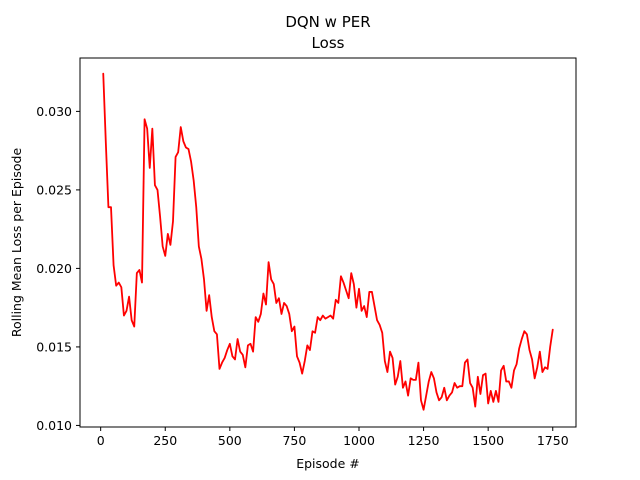  I want to click on y-tick-label: 0.020, so click(54, 268).